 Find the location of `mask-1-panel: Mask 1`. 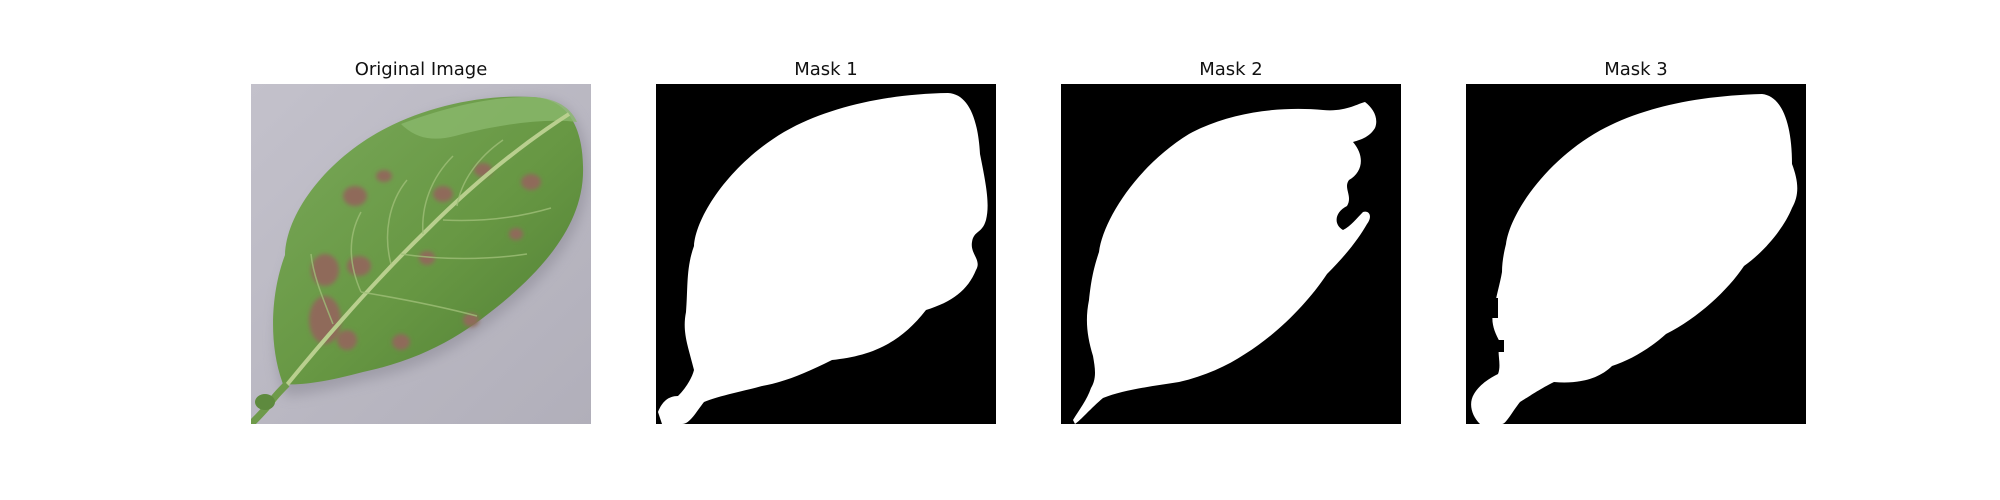

mask-1-panel: Mask 1 is located at coordinates (826, 240).